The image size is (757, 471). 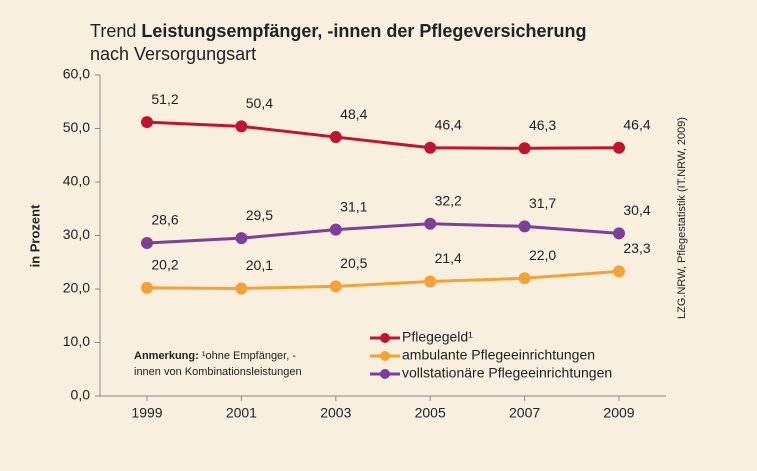 I want to click on data-label: 28,6, so click(x=164, y=220).